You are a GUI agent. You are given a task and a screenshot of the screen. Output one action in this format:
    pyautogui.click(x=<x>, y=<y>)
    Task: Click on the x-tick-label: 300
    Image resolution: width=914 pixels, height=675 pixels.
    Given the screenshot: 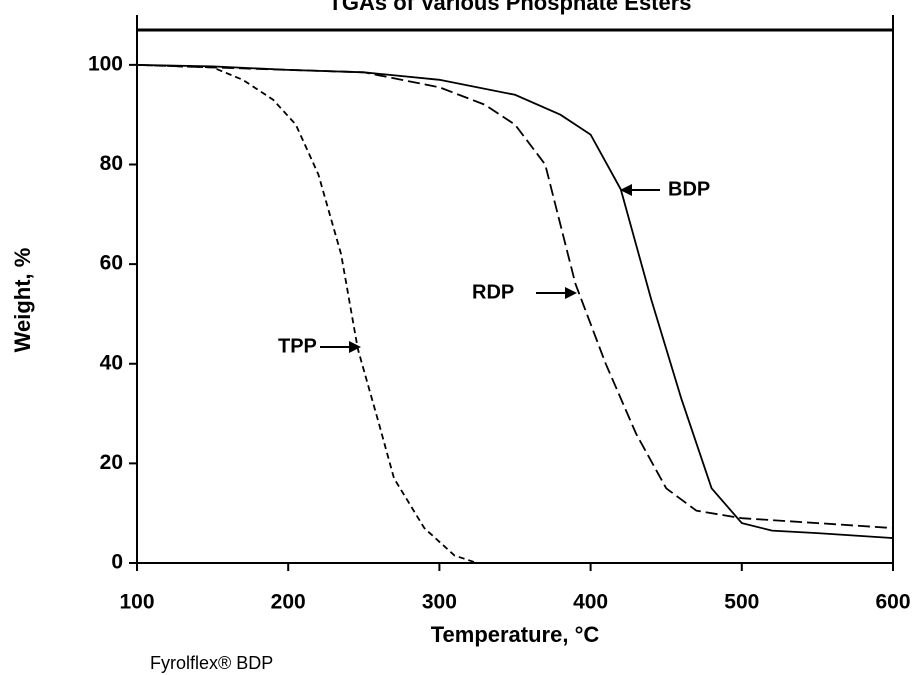 What is the action you would take?
    pyautogui.click(x=439, y=602)
    